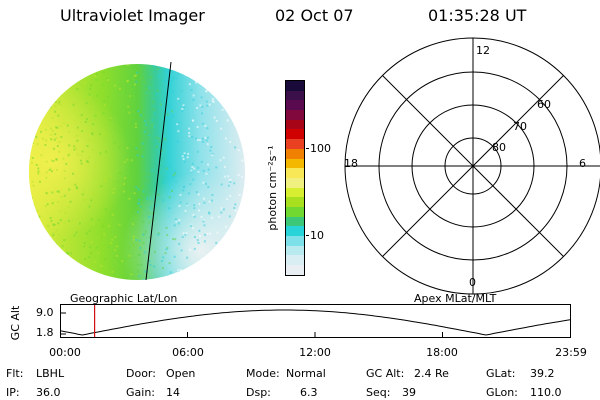 This screenshot has width=600, height=400. I want to click on mlt-label-12: 12, so click(483, 50).